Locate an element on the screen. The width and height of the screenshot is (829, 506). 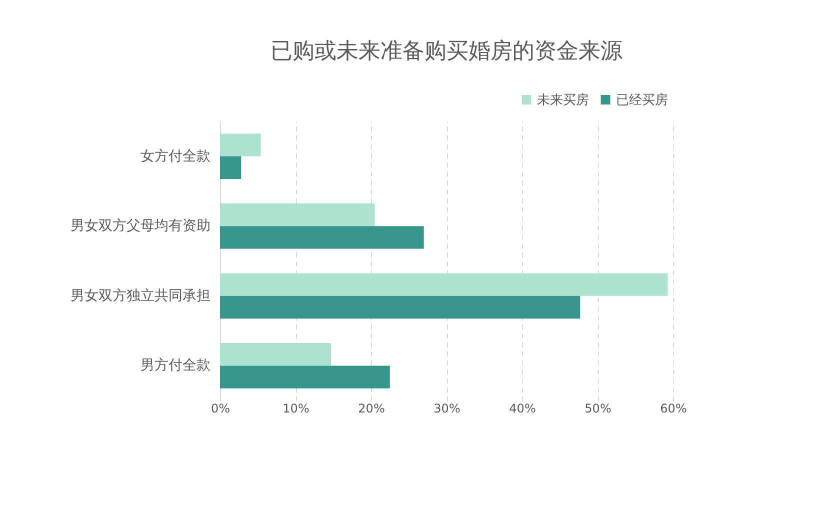
x-tick-label: 50% is located at coordinates (598, 409).